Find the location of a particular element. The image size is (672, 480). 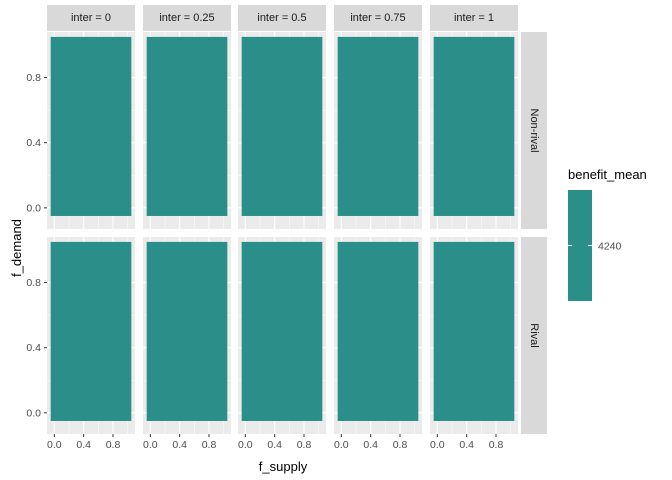

col-strip: inter = 0 is located at coordinates (91, 18).